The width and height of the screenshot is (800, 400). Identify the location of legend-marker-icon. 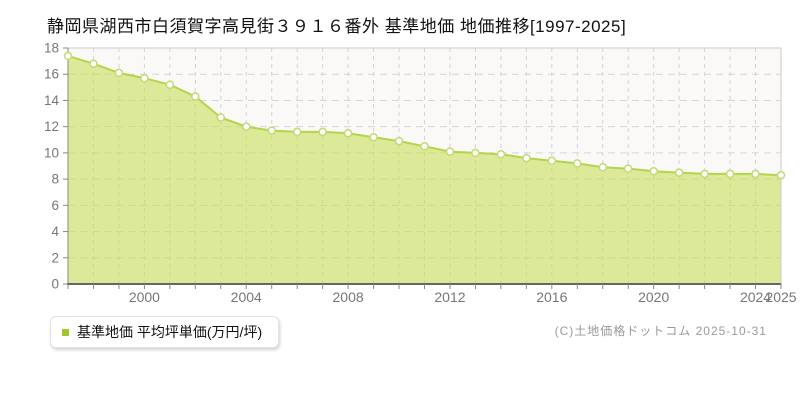
(65, 332).